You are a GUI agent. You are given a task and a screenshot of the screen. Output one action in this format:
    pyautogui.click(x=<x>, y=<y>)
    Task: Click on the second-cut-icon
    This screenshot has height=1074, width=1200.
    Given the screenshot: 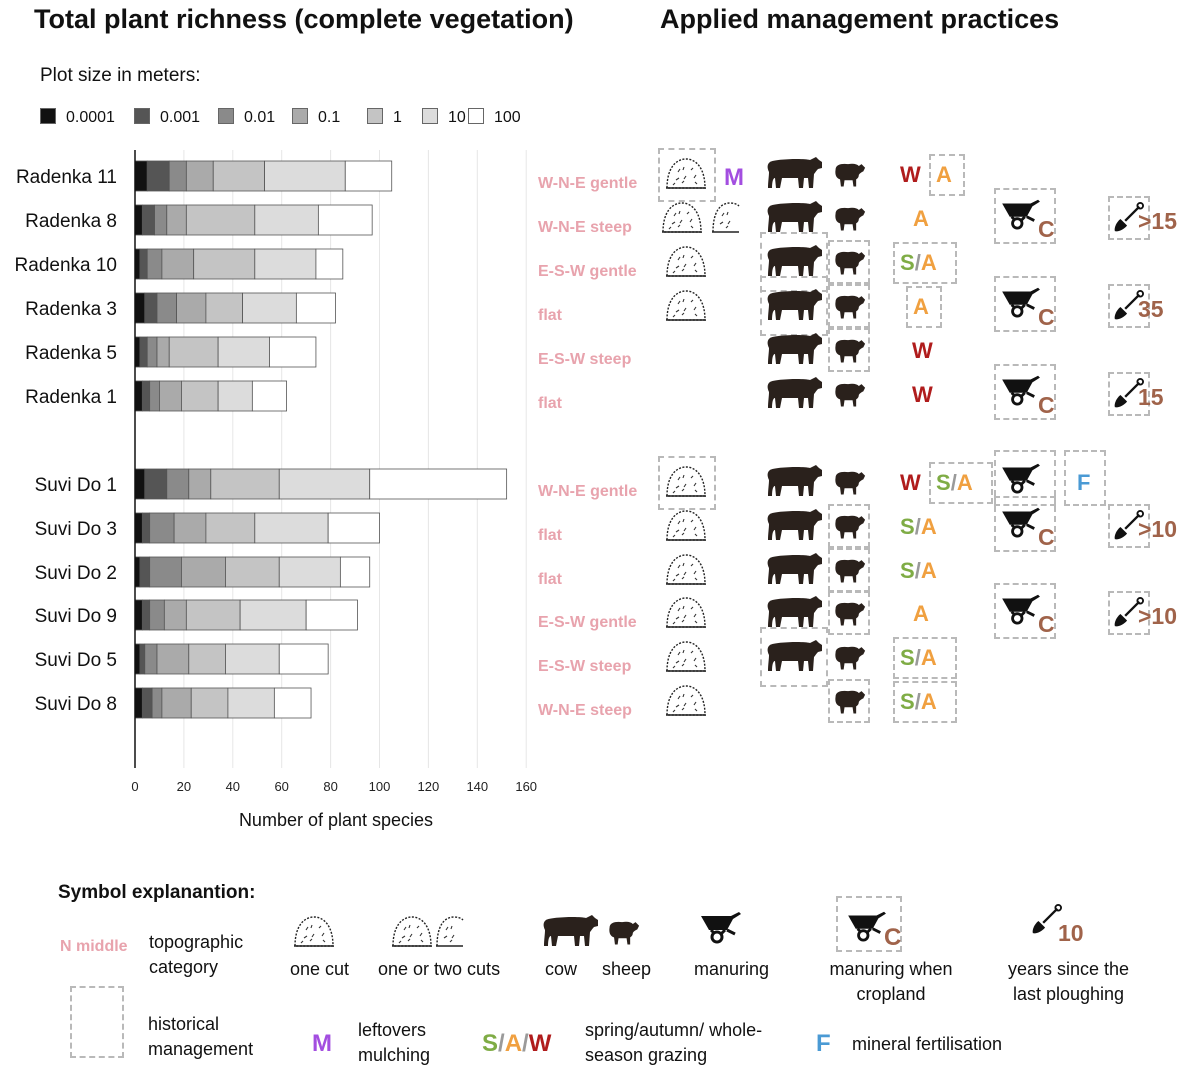 What is the action you would take?
    pyautogui.click(x=725, y=219)
    